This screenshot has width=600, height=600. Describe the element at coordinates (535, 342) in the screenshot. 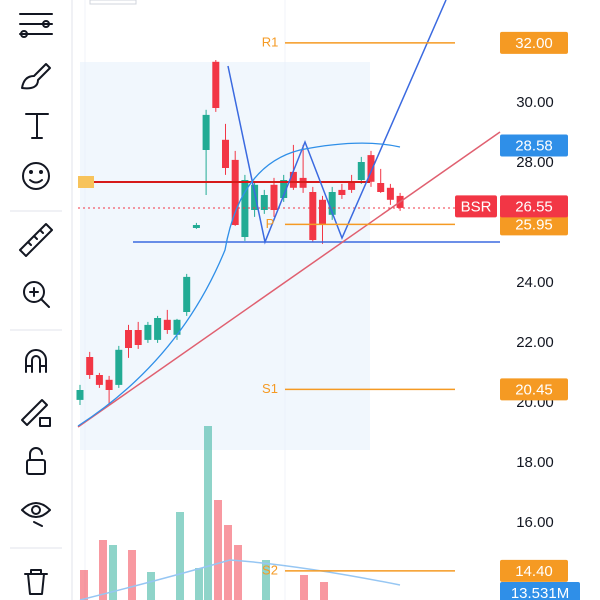

I see `y-tick-label: 22.00` at that location.